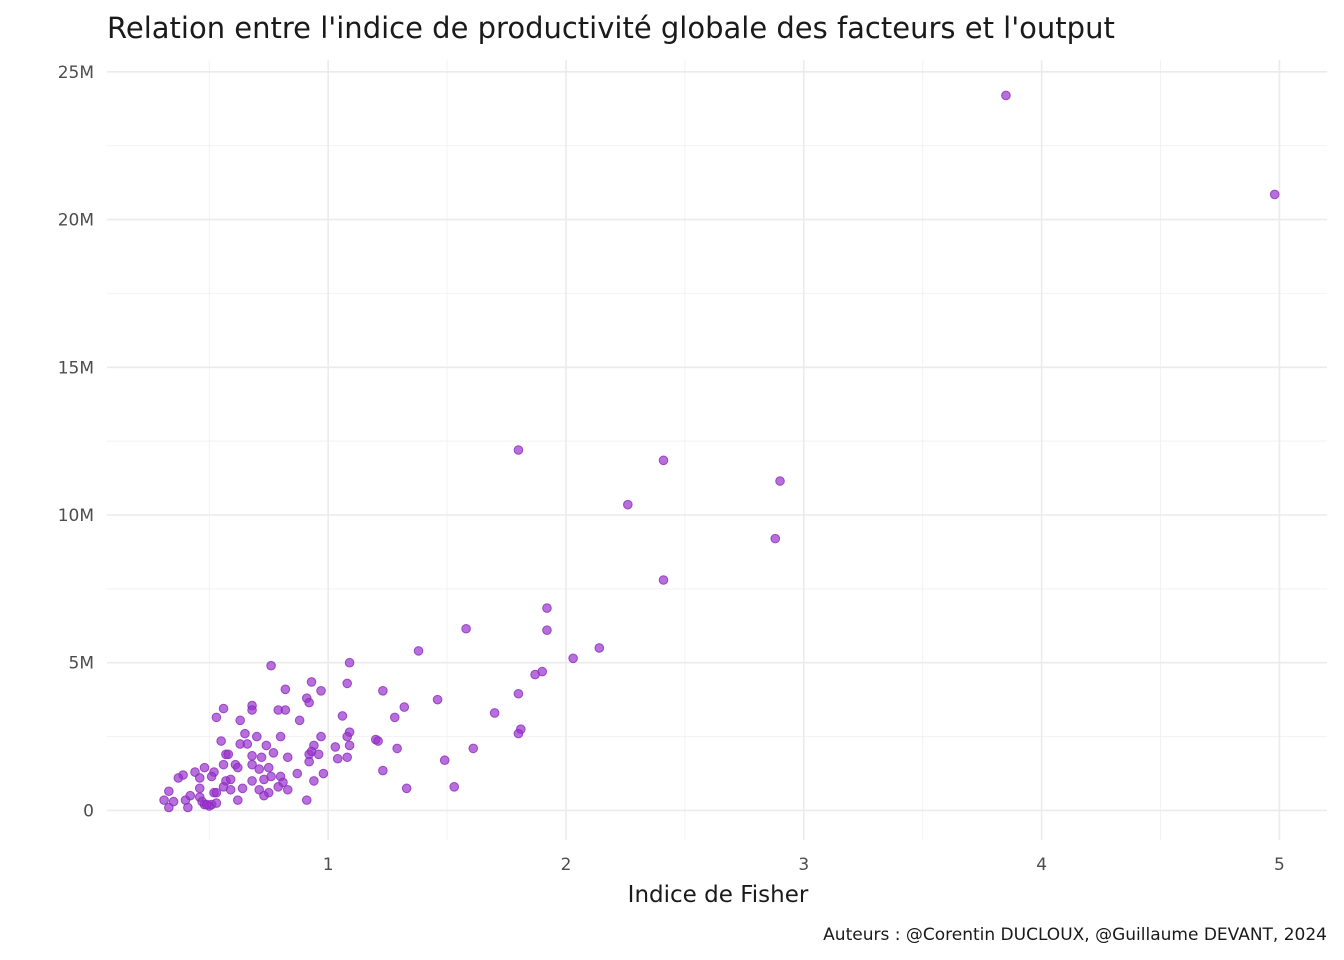  Describe the element at coordinates (76, 73) in the screenshot. I see `y-tick-label: 25M` at that location.